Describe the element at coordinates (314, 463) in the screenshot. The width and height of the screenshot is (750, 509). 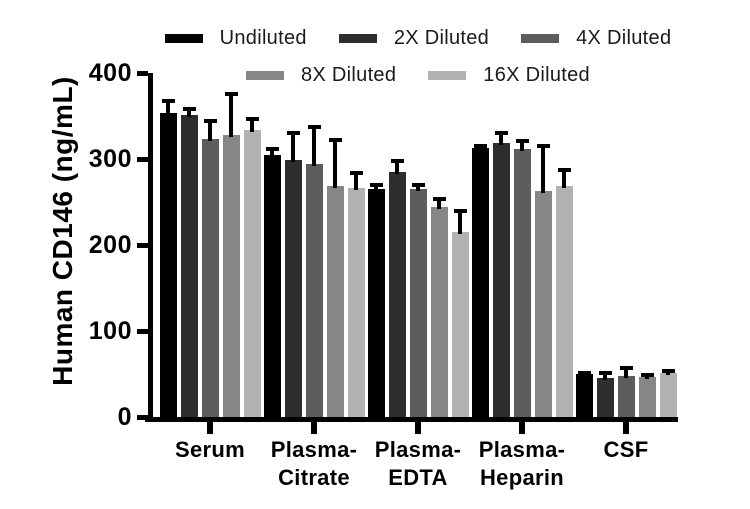
I see `x-tick-label: Plasma- Citrate` at that location.